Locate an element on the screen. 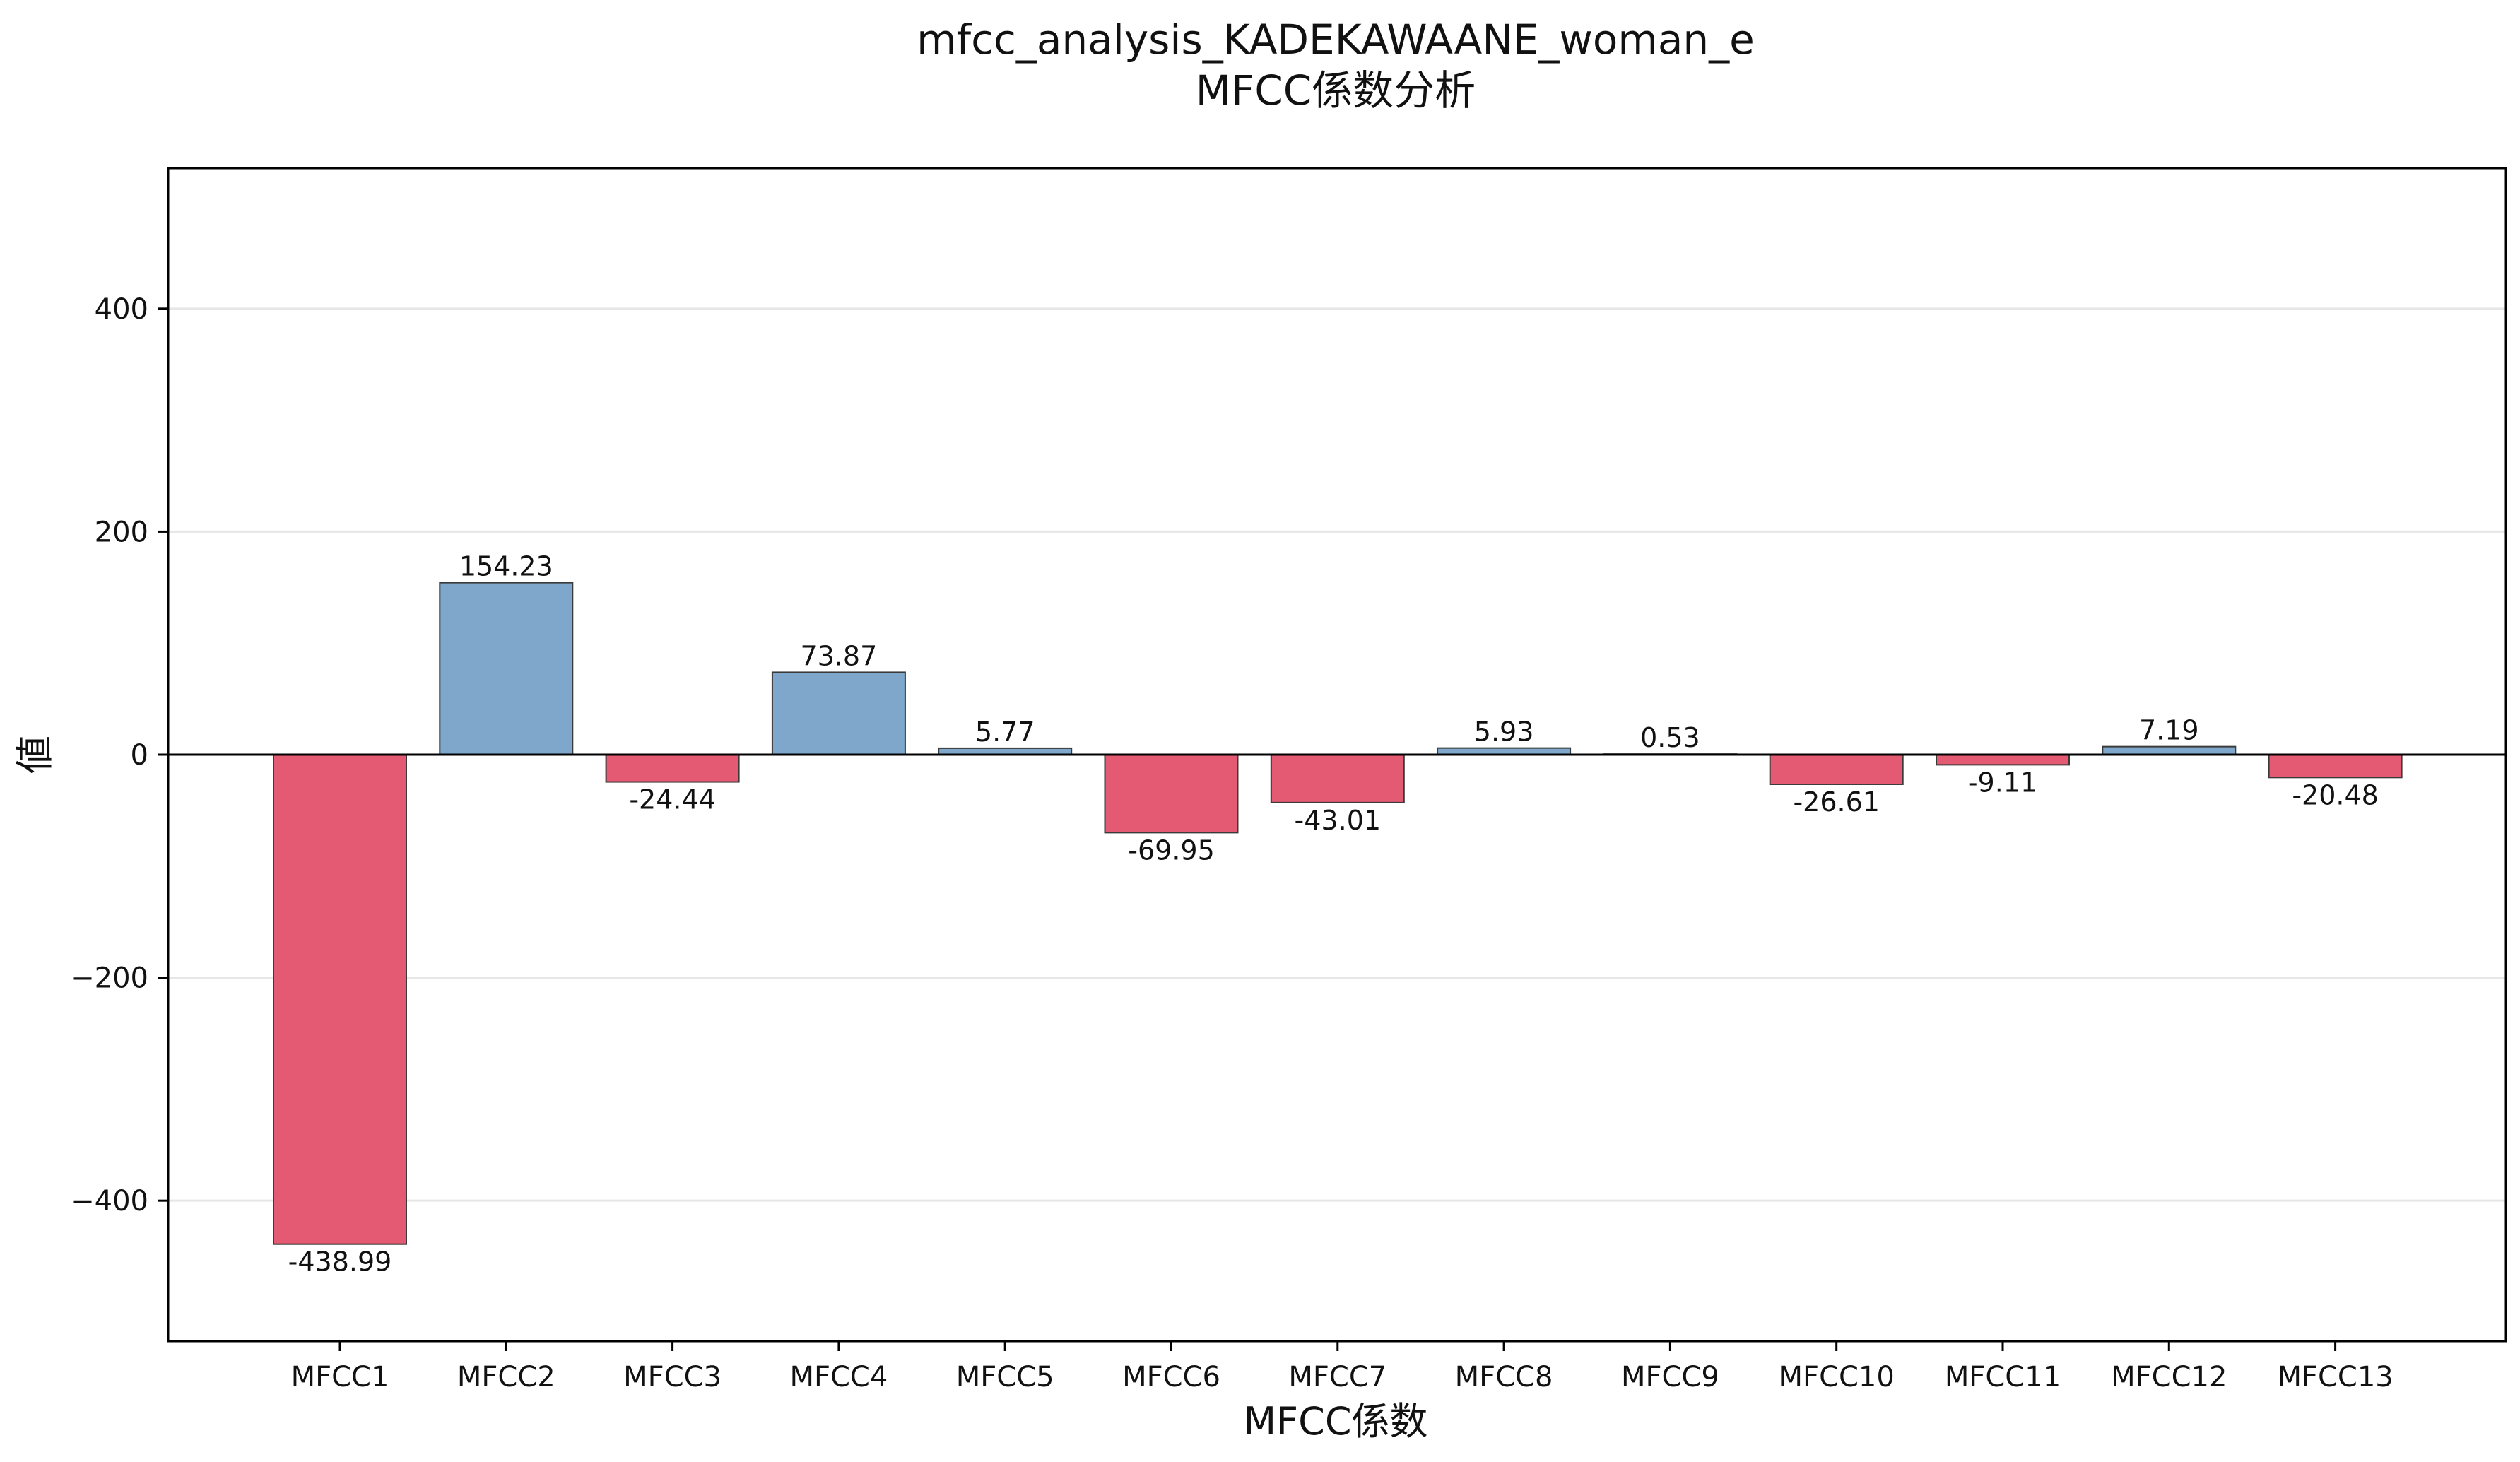 This screenshot has width=2520, height=1462. x-tick-label: MFCC12 is located at coordinates (2169, 1377).